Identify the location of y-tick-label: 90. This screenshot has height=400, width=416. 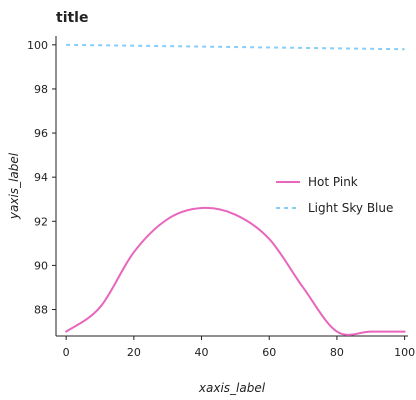
(41, 265).